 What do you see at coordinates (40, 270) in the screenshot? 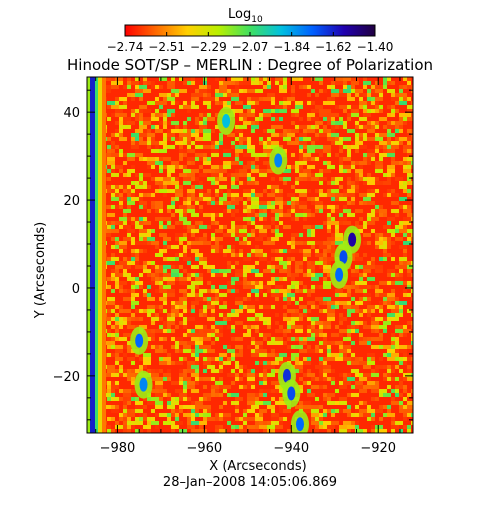
I see `y-axis-label: Y (Arcseconds)` at bounding box center [40, 270].